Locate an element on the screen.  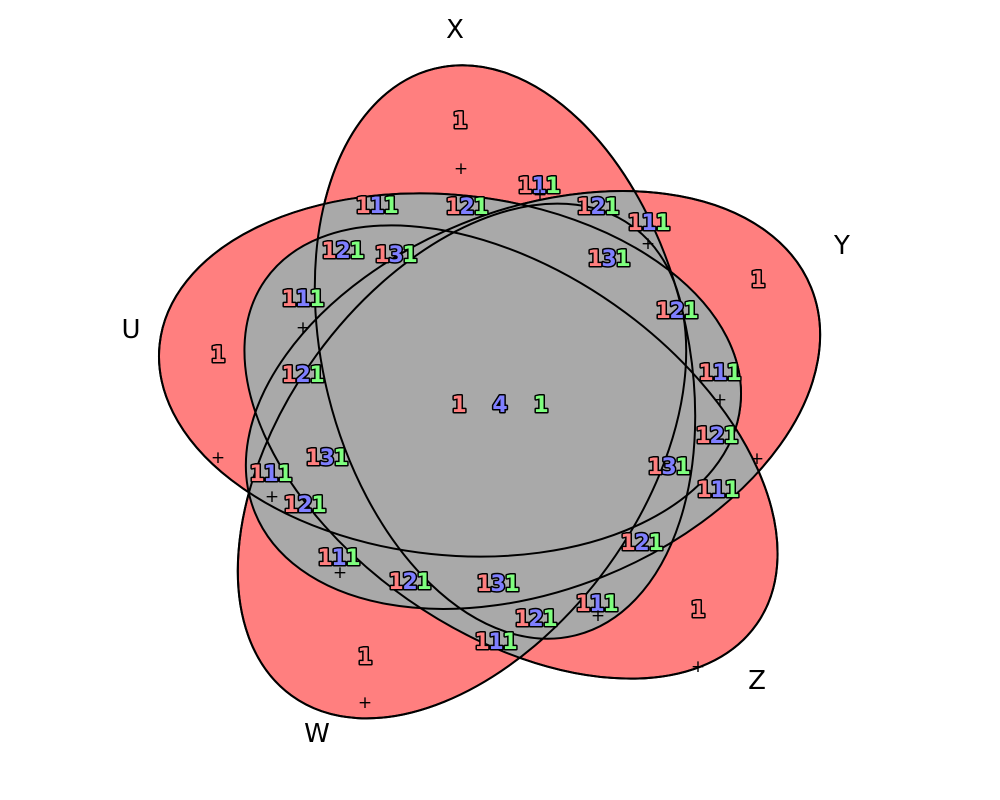
region-x-only-digit: 1 is located at coordinates (459, 121).